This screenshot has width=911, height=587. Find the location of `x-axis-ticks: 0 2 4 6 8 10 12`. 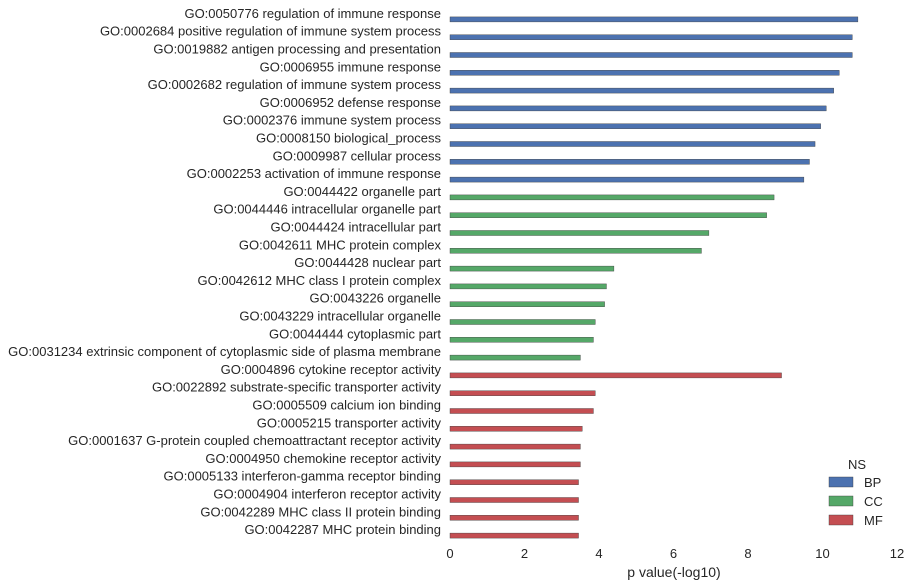

x-axis-ticks: 0 2 4 6 8 10 12 is located at coordinates (675, 553).